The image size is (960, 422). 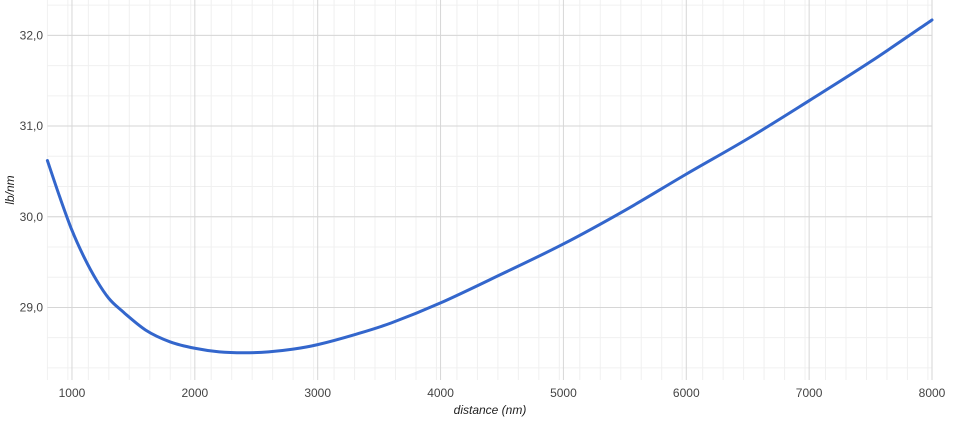 I want to click on x-tick-label: 5000, so click(x=563, y=393).